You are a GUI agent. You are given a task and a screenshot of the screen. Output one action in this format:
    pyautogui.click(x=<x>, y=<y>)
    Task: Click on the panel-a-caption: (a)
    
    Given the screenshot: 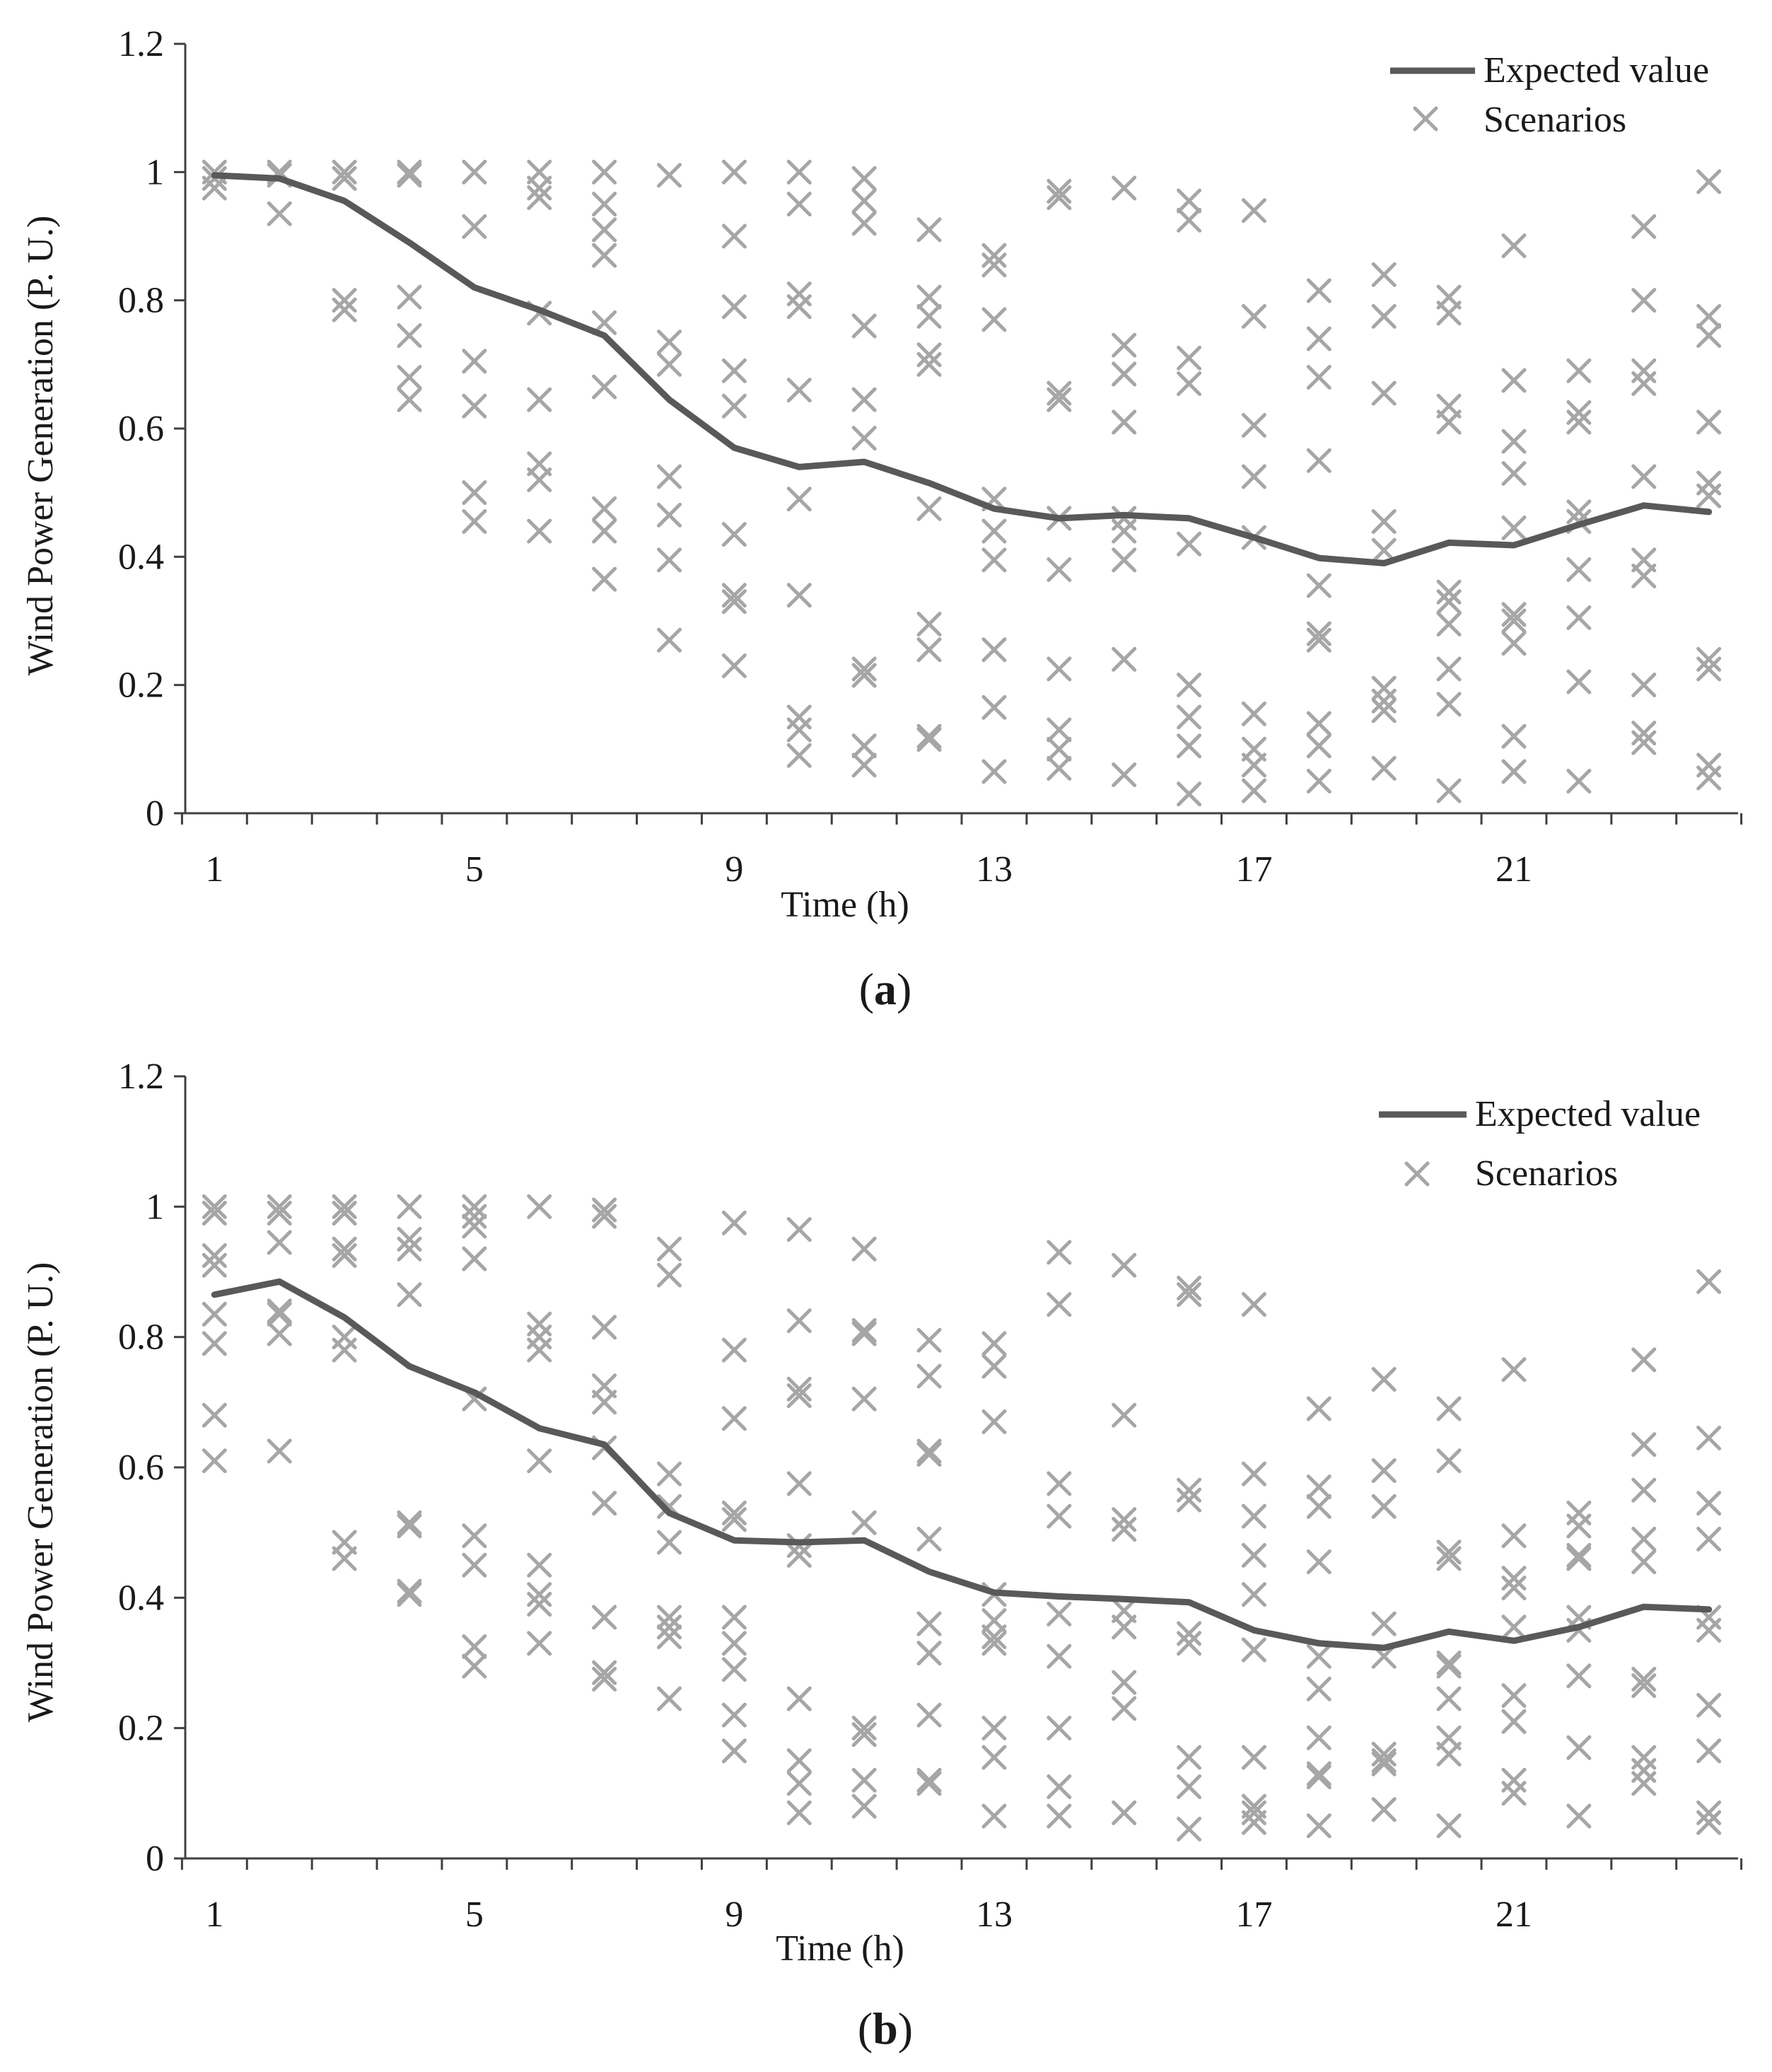 What is the action you would take?
    pyautogui.click(x=885, y=989)
    